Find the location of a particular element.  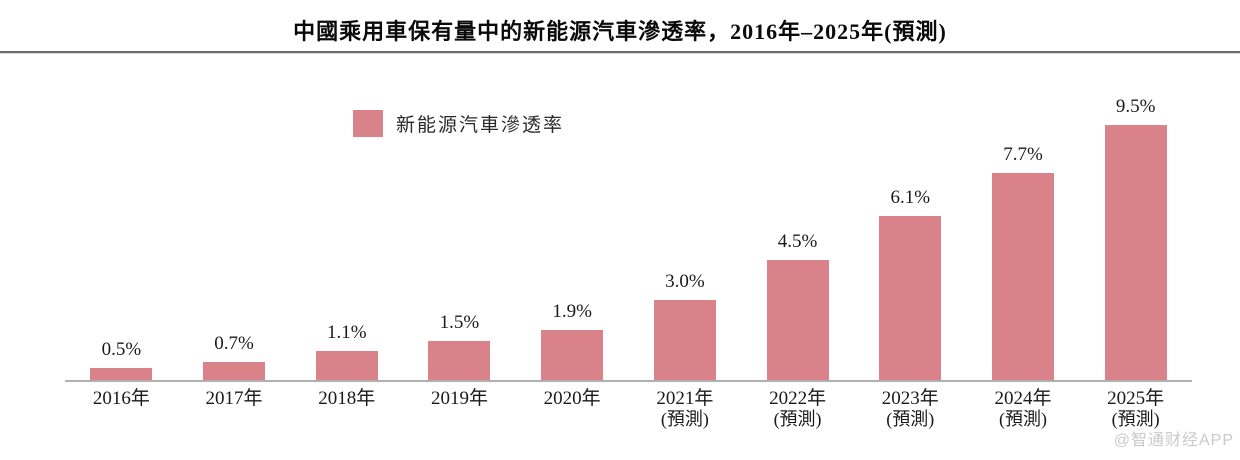

x-axis-year: 2016年 is located at coordinates (121, 398).